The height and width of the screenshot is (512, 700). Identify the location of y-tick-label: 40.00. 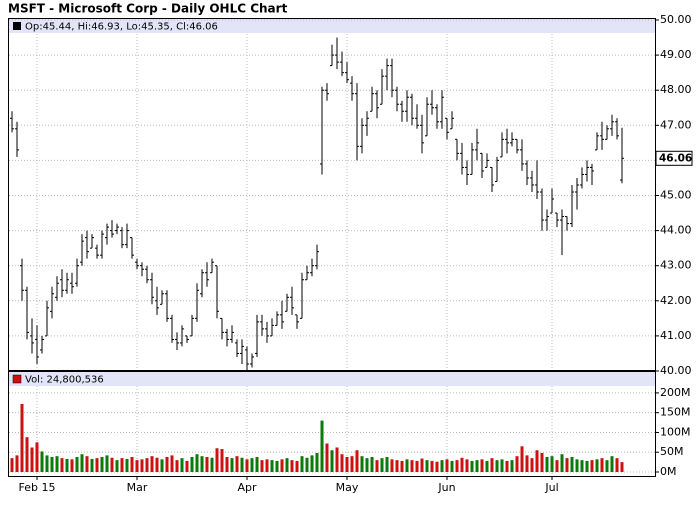
(676, 370).